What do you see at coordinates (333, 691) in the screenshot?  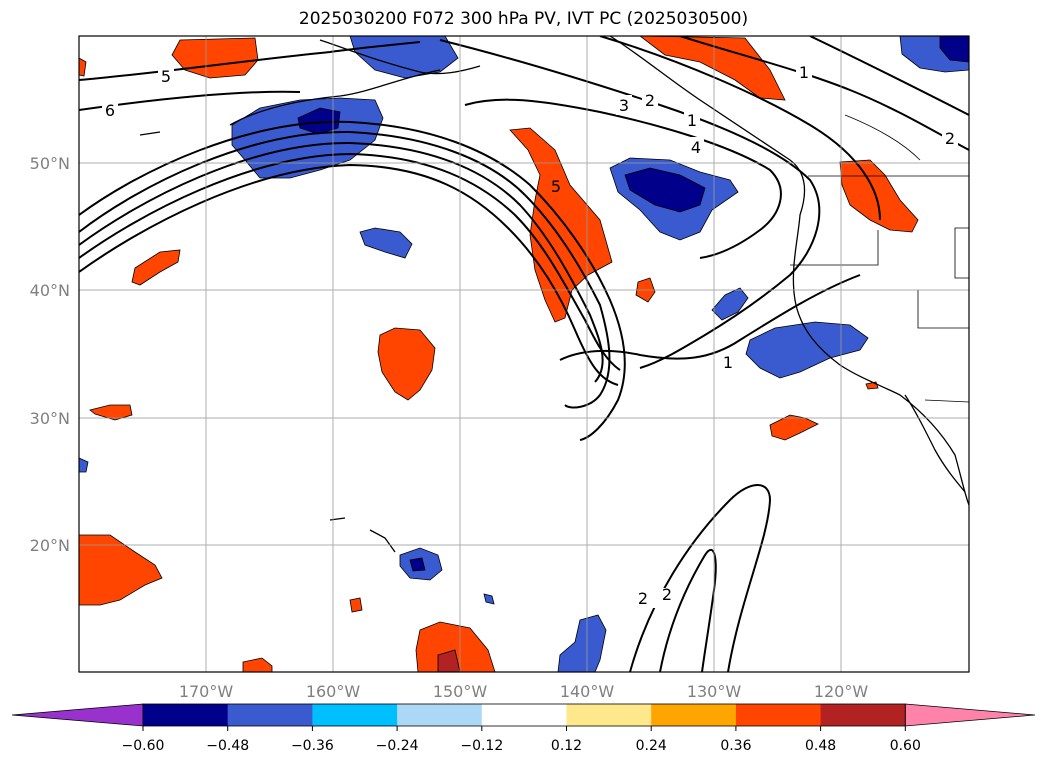 I see `lon-label: 160°W` at bounding box center [333, 691].